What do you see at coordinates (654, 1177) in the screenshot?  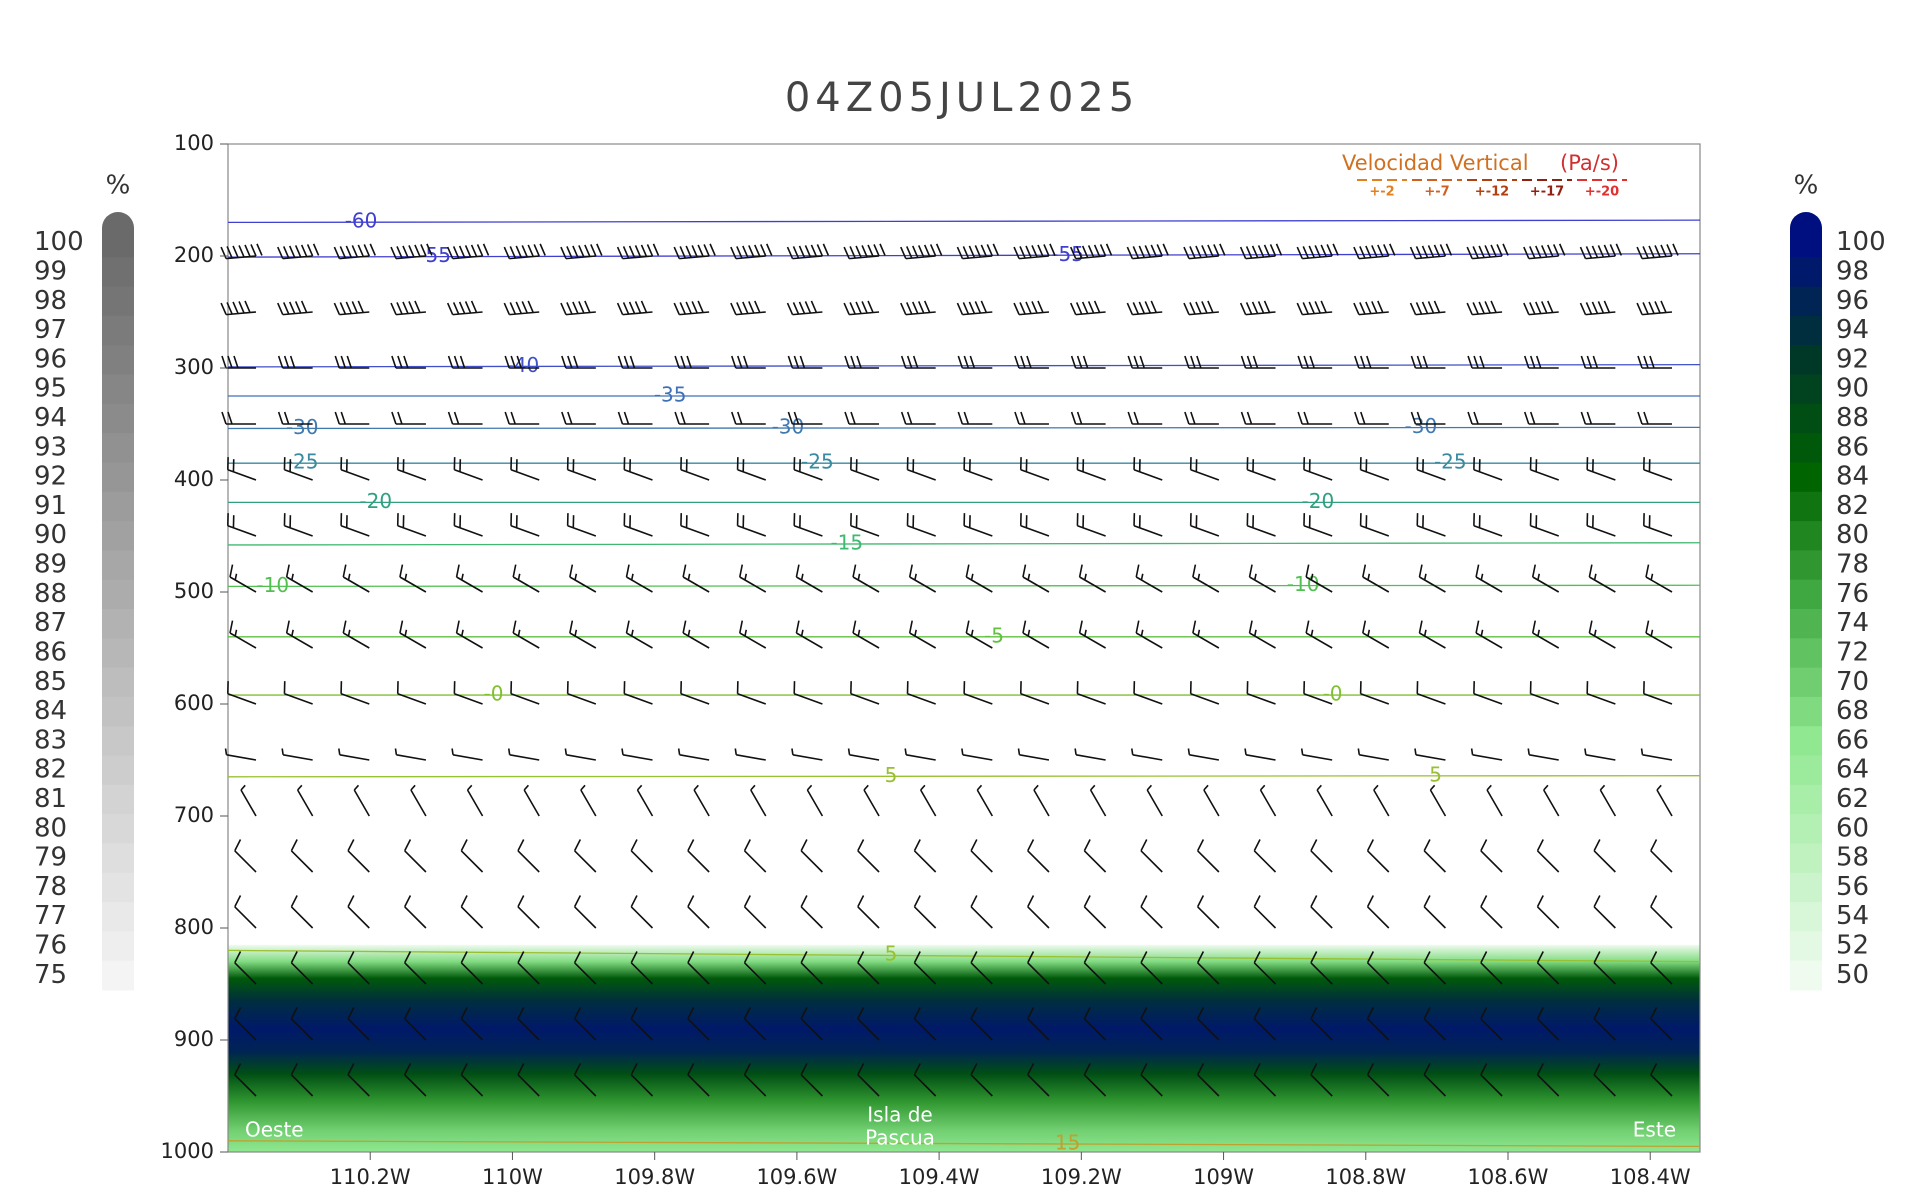 I see `x-tick-label: 109.8W` at bounding box center [654, 1177].